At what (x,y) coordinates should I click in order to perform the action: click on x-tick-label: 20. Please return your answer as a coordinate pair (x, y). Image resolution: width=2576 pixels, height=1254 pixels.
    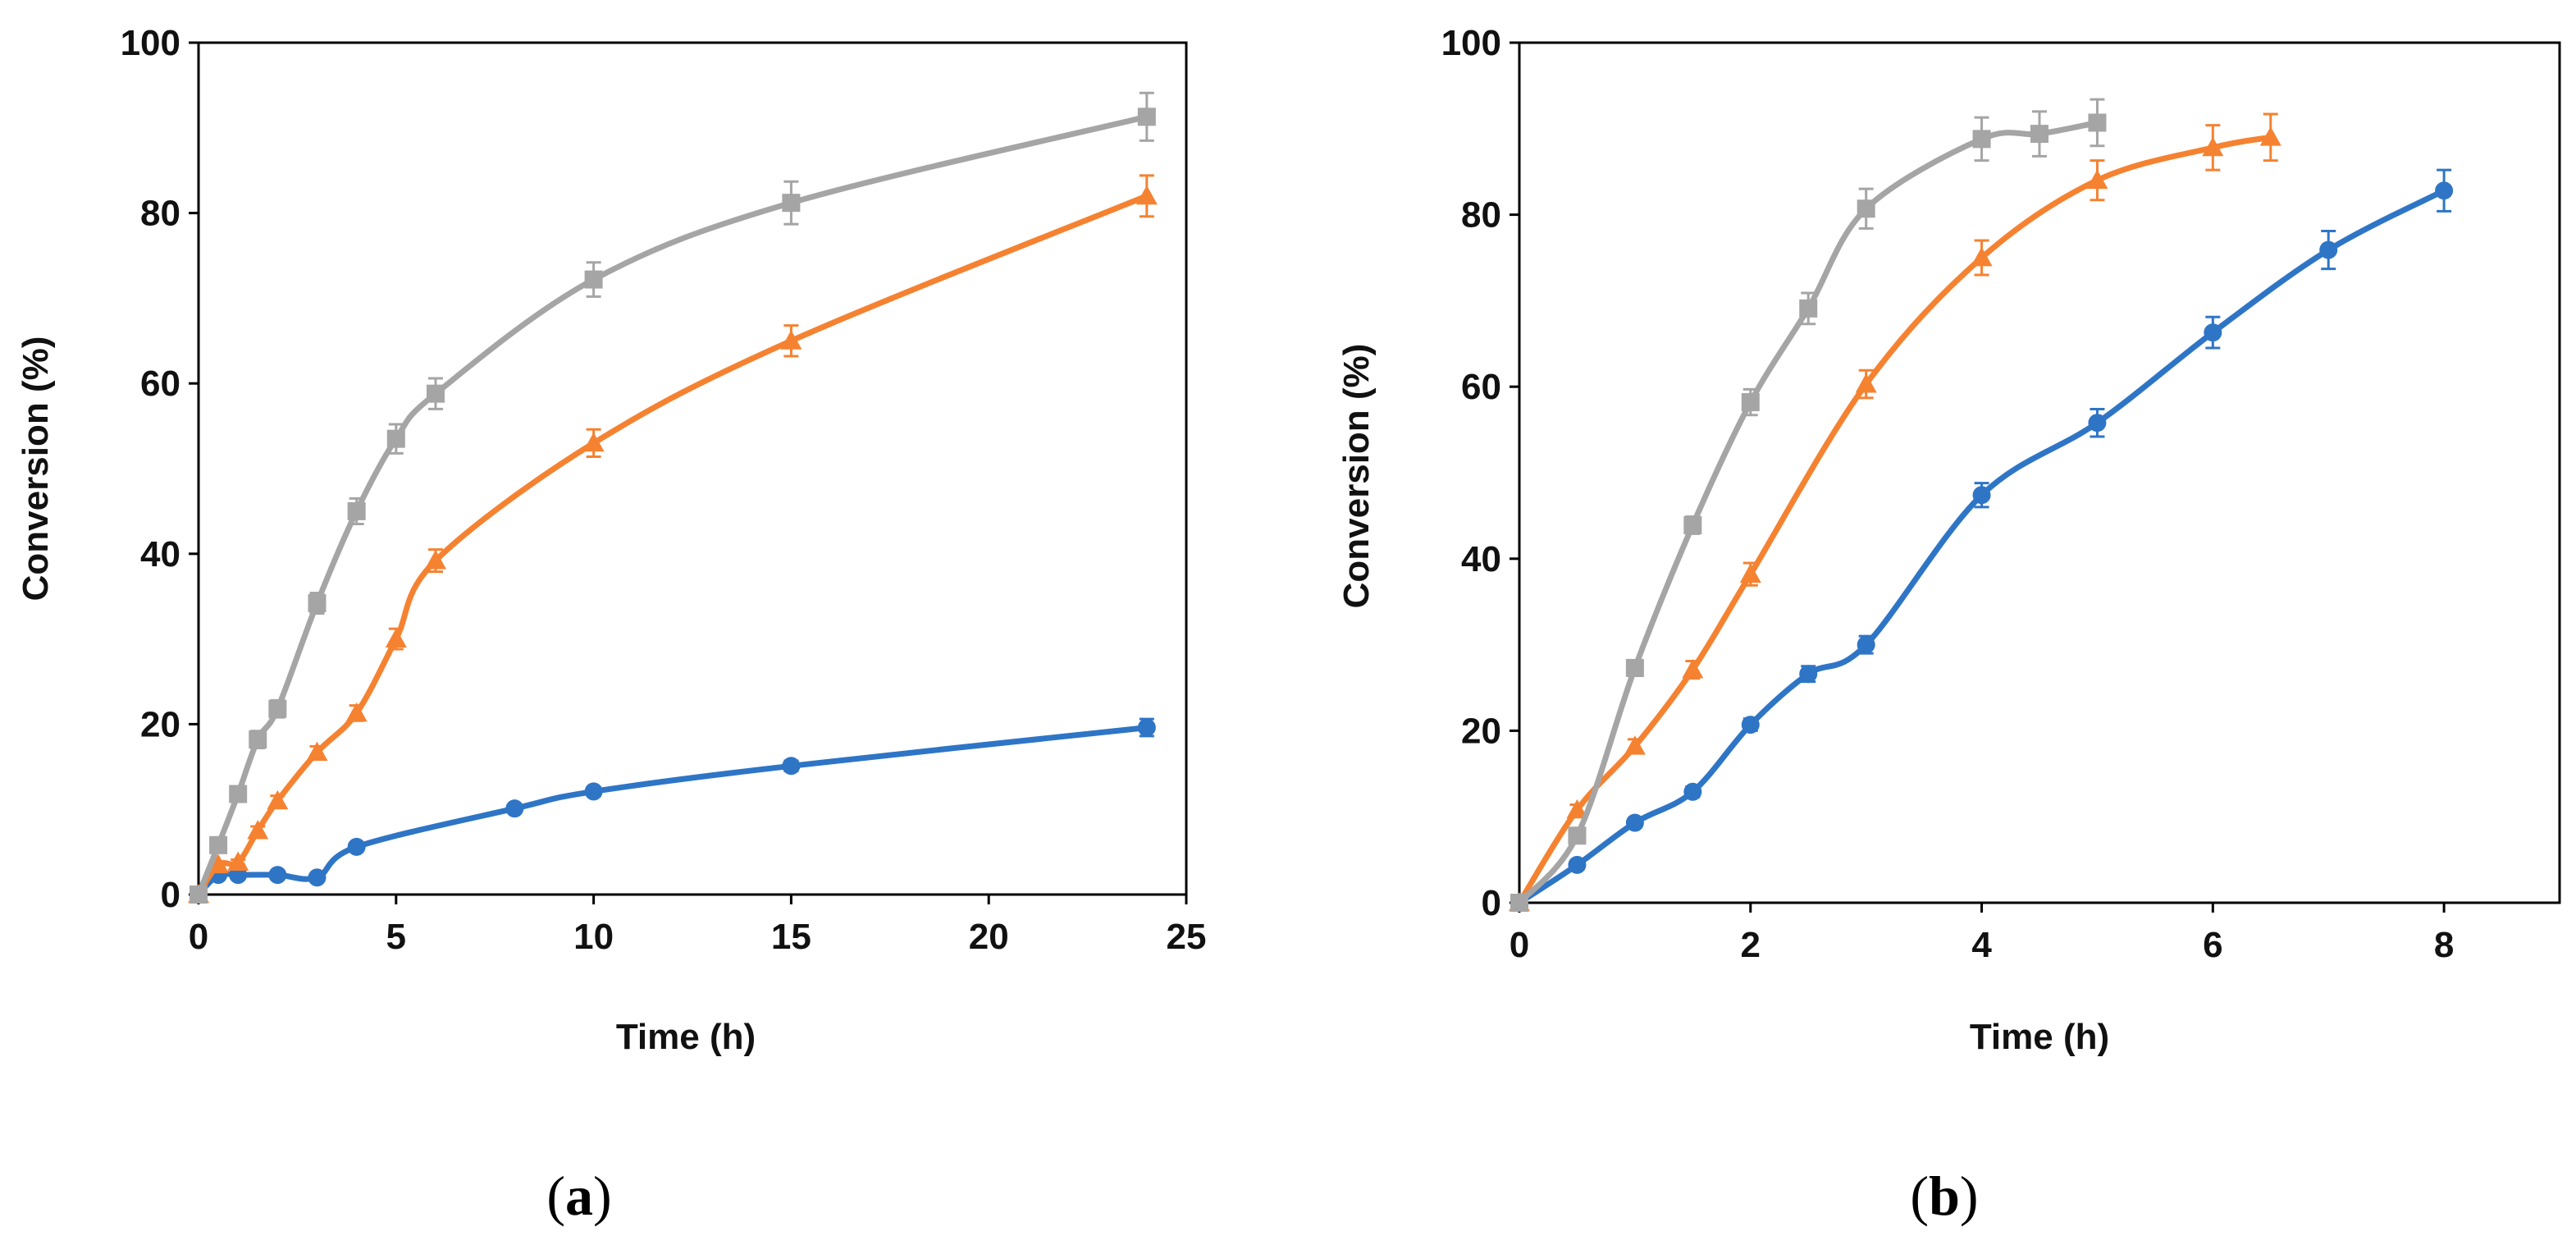
    Looking at the image, I should click on (989, 937).